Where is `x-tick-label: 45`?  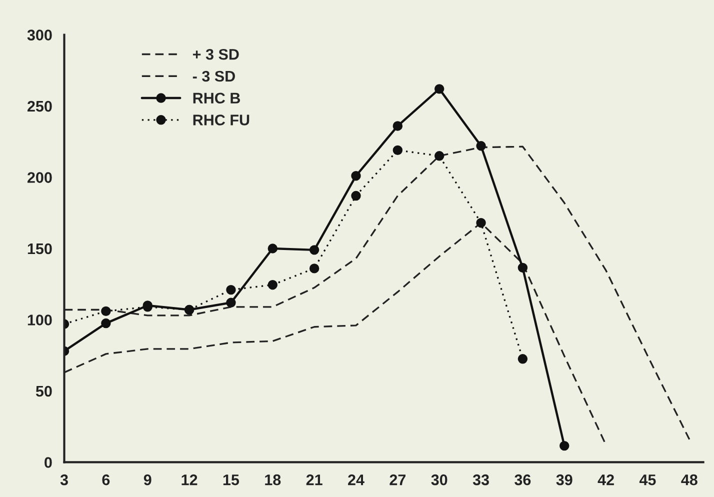 x-tick-label: 45 is located at coordinates (647, 480).